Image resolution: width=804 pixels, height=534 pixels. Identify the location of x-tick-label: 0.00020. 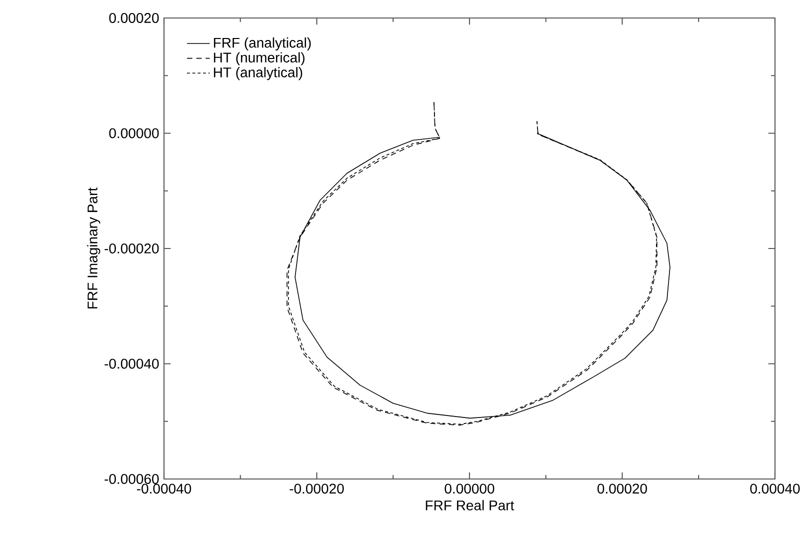
(622, 489).